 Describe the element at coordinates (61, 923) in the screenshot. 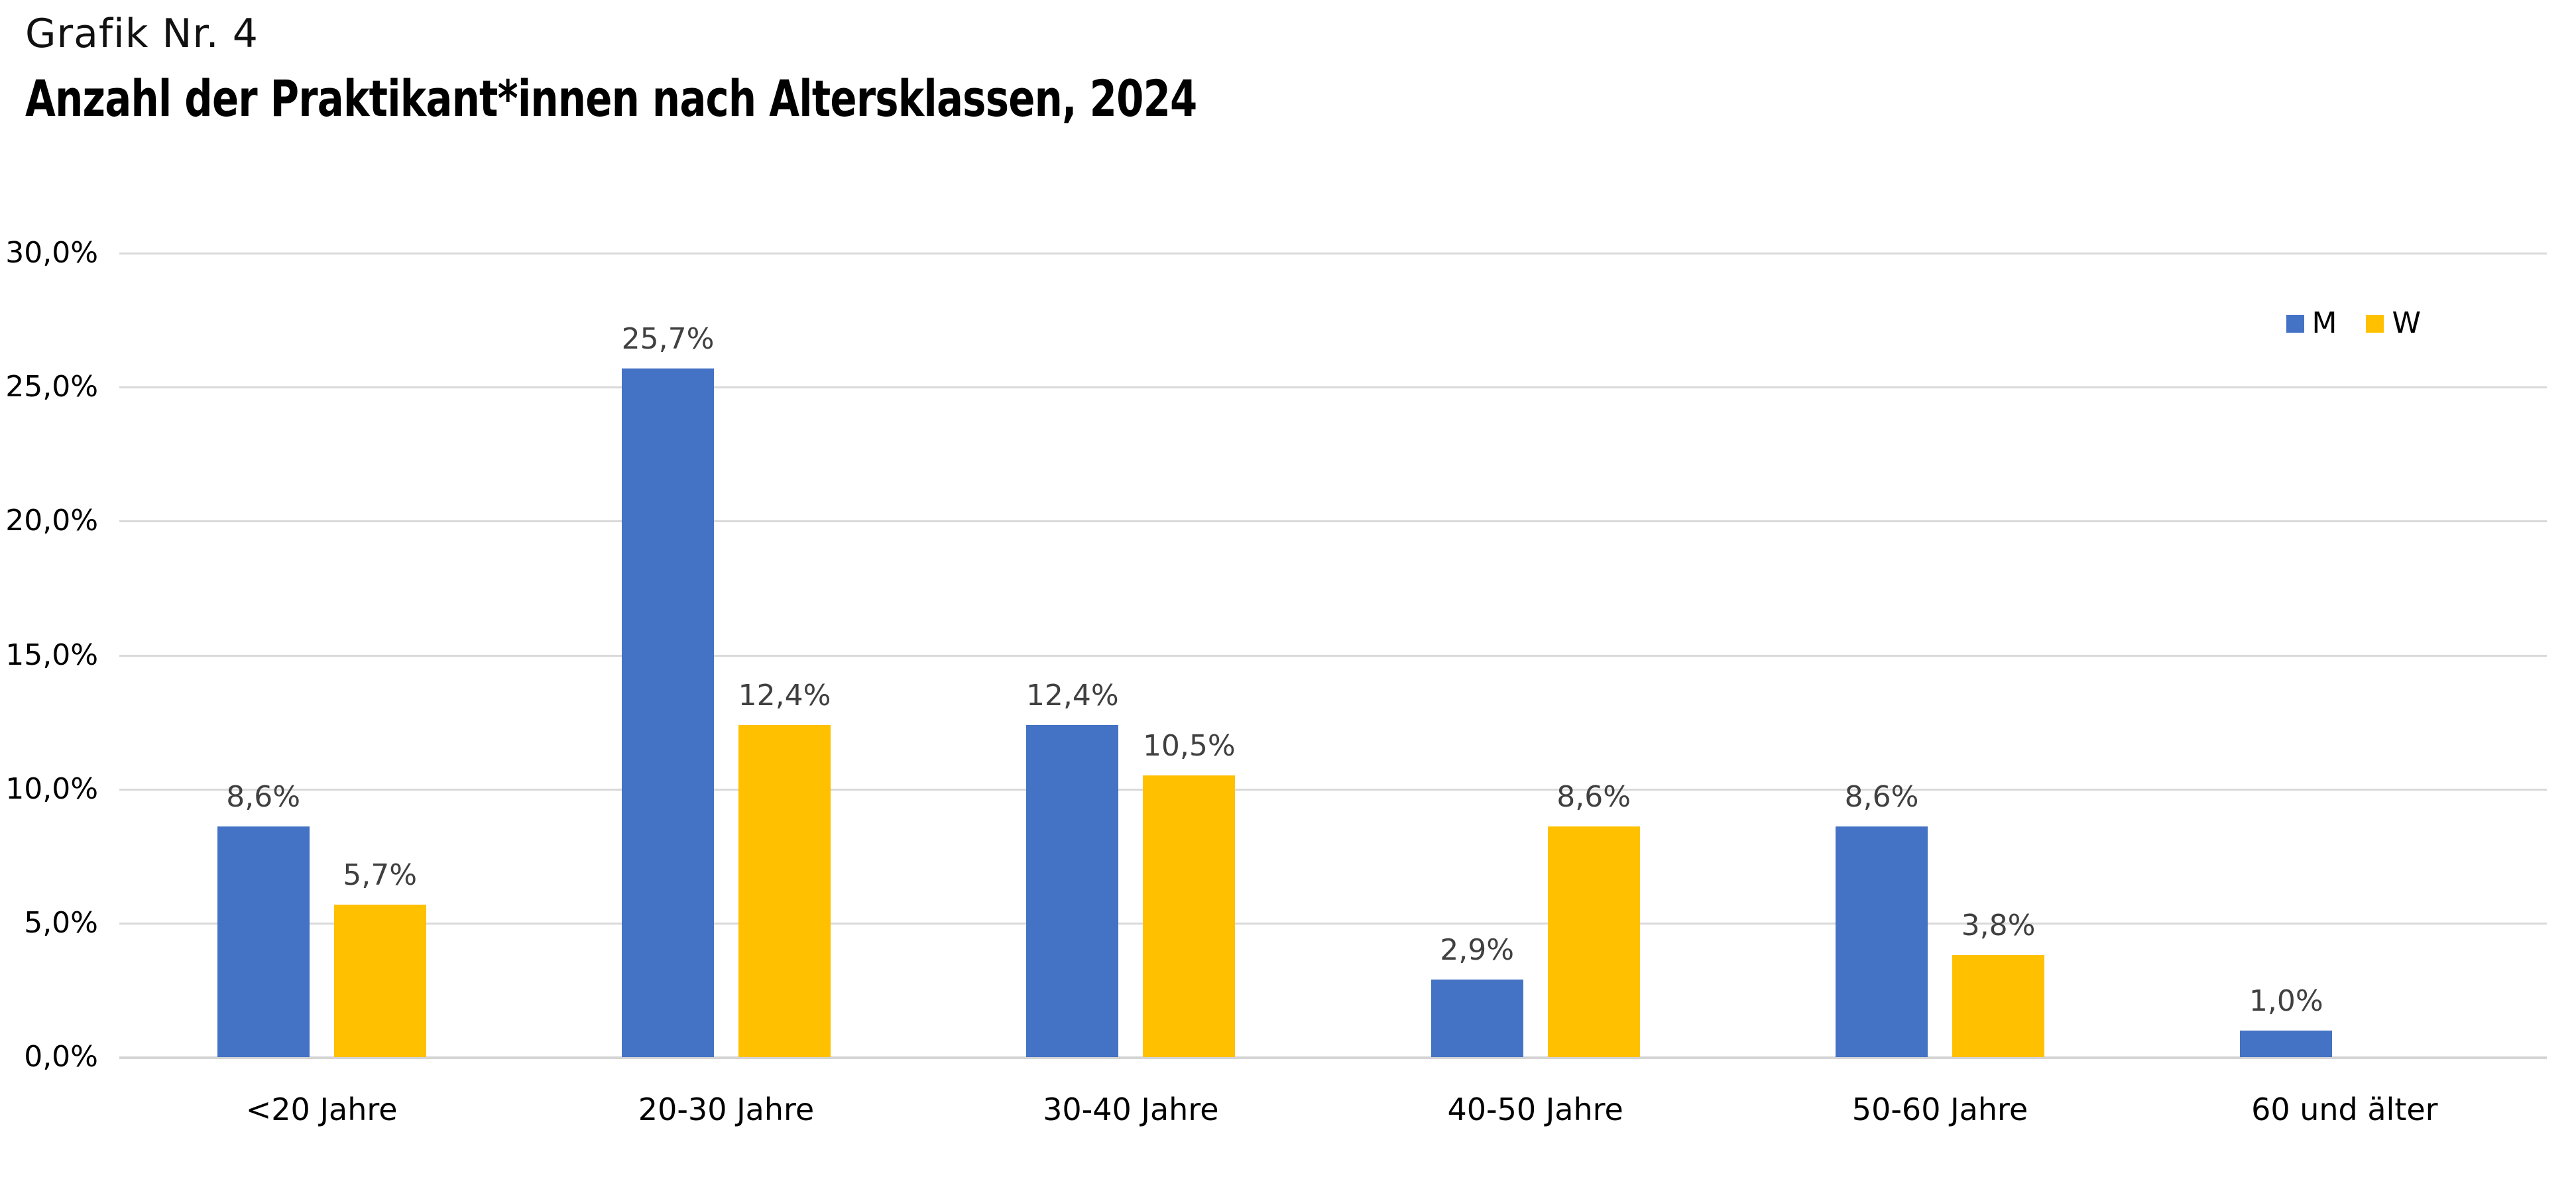

I see `y-axis-tick-label: 5,0%` at that location.